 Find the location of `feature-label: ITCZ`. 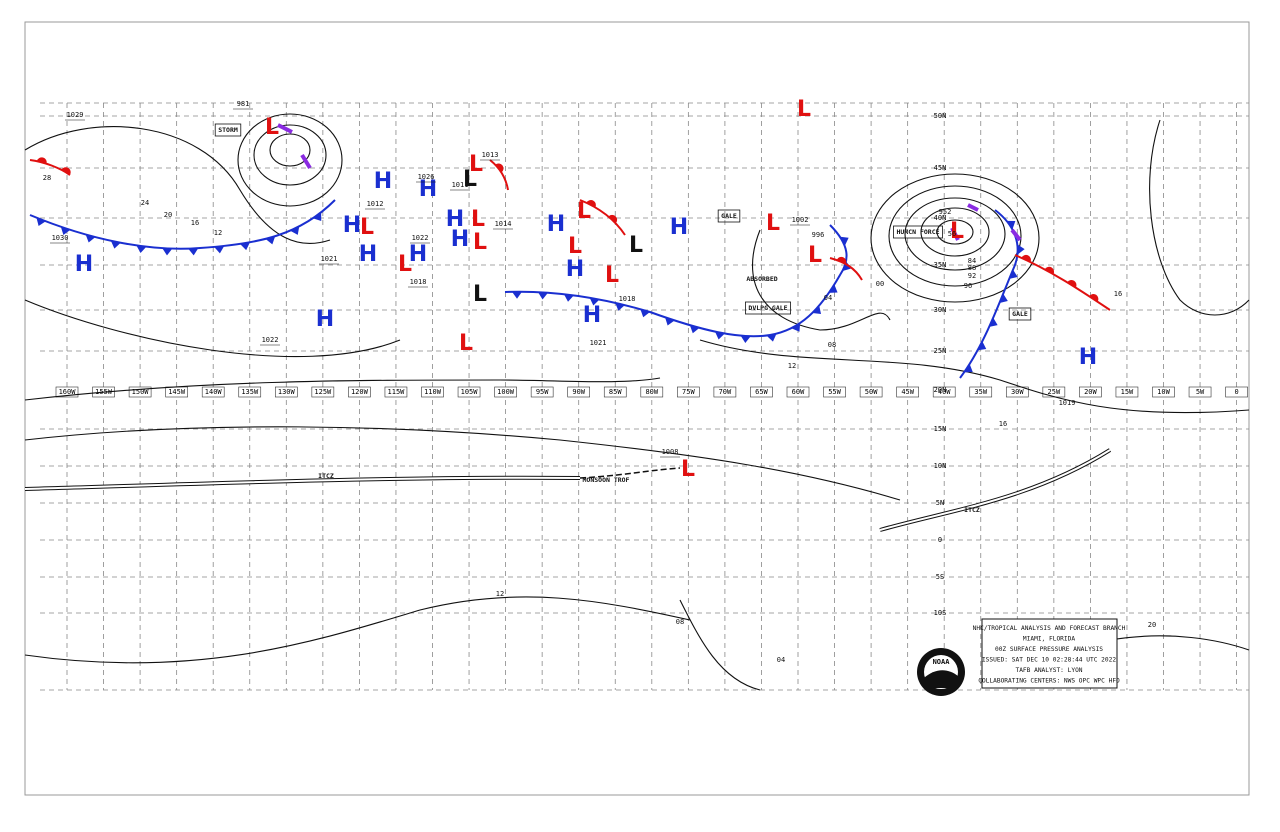

feature-label: ITCZ is located at coordinates (972, 510).